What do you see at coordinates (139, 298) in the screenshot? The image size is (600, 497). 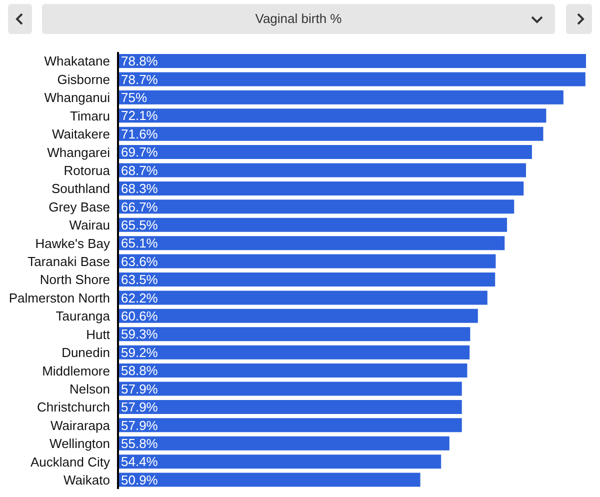 I see `data-label: 62.2%` at bounding box center [139, 298].